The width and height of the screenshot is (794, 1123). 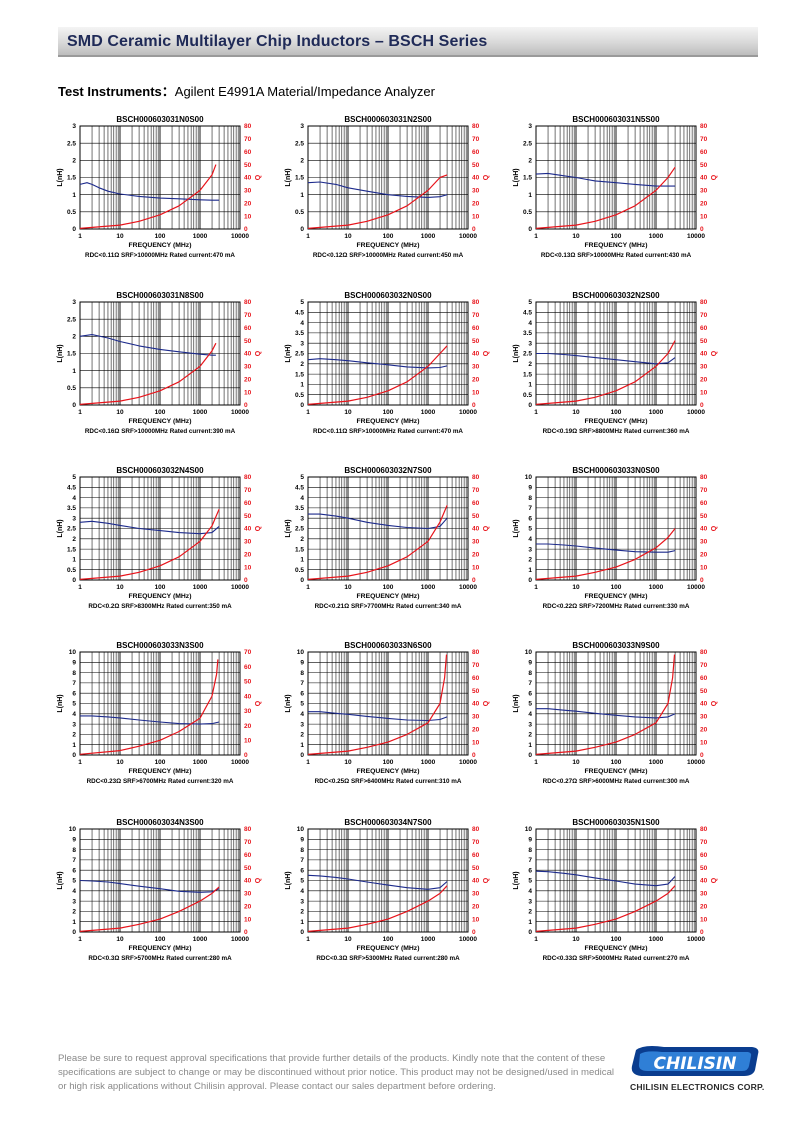 I want to click on chilisin-logo: CHILISIN CHILISIN ELECTRONICS CORP., so click(x=694, y=1069).